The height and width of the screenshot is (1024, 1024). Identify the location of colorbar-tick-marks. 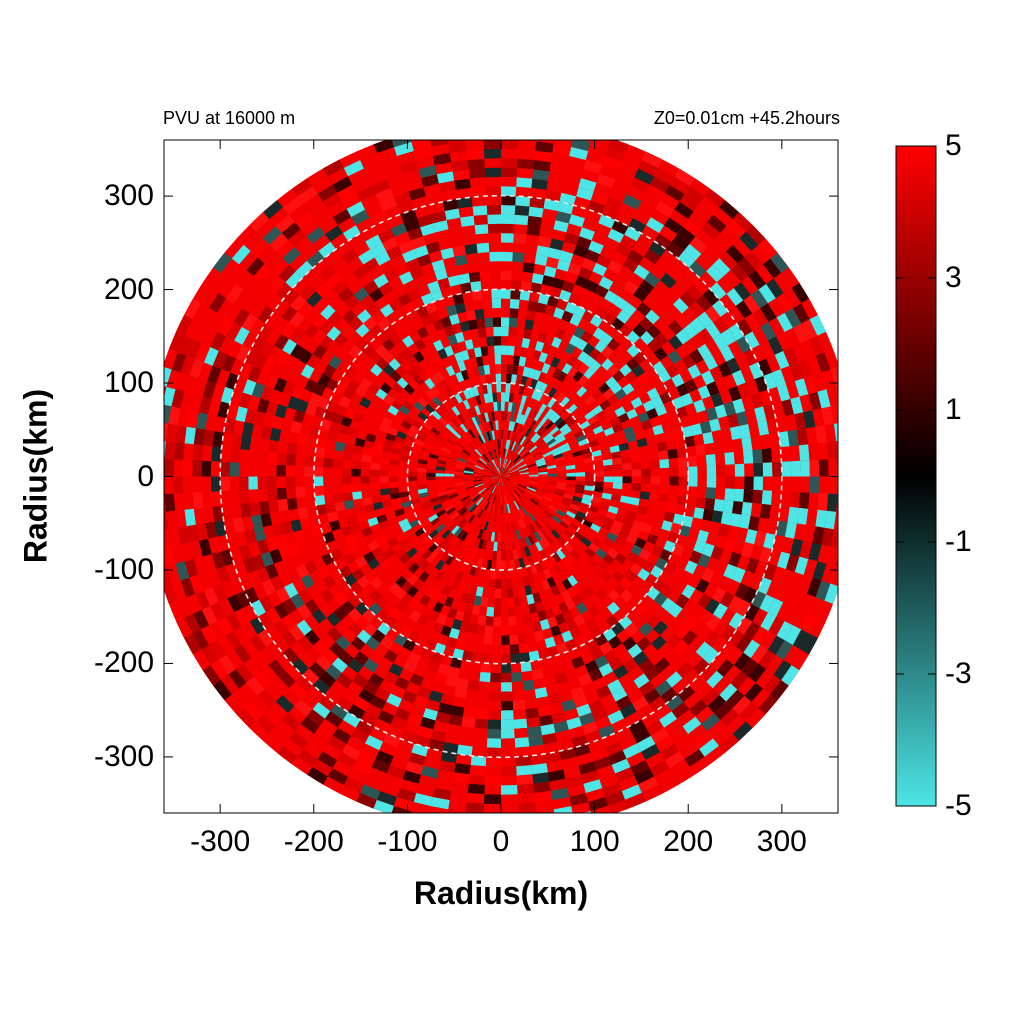
(916, 476).